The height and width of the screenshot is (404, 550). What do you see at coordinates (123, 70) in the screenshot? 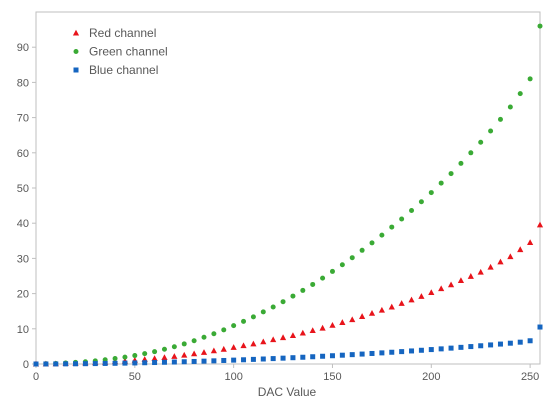
I see `legend-label: Blue channel` at bounding box center [123, 70].